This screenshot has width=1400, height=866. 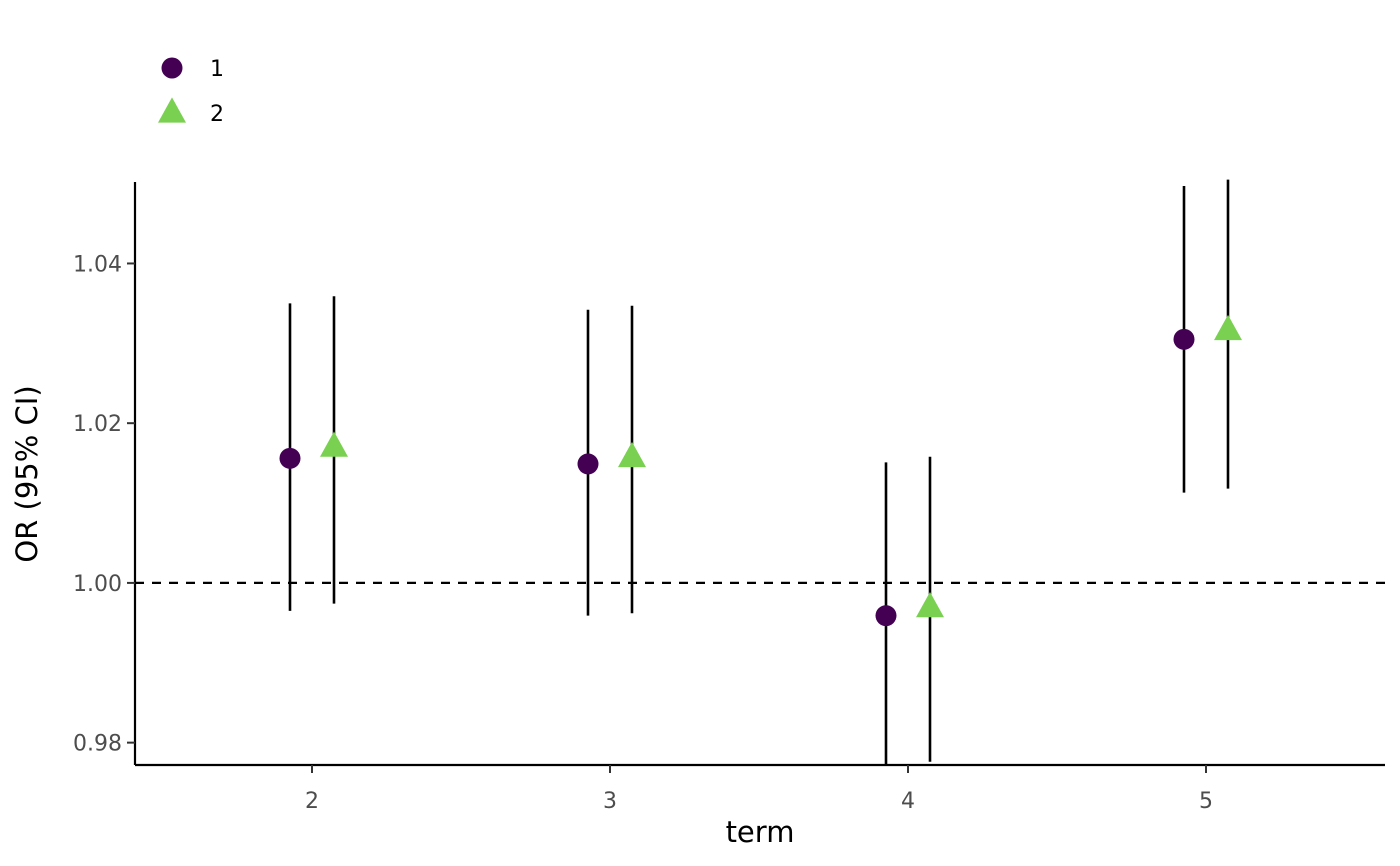 I want to click on y-tick-label: 1.04, so click(x=97, y=264).